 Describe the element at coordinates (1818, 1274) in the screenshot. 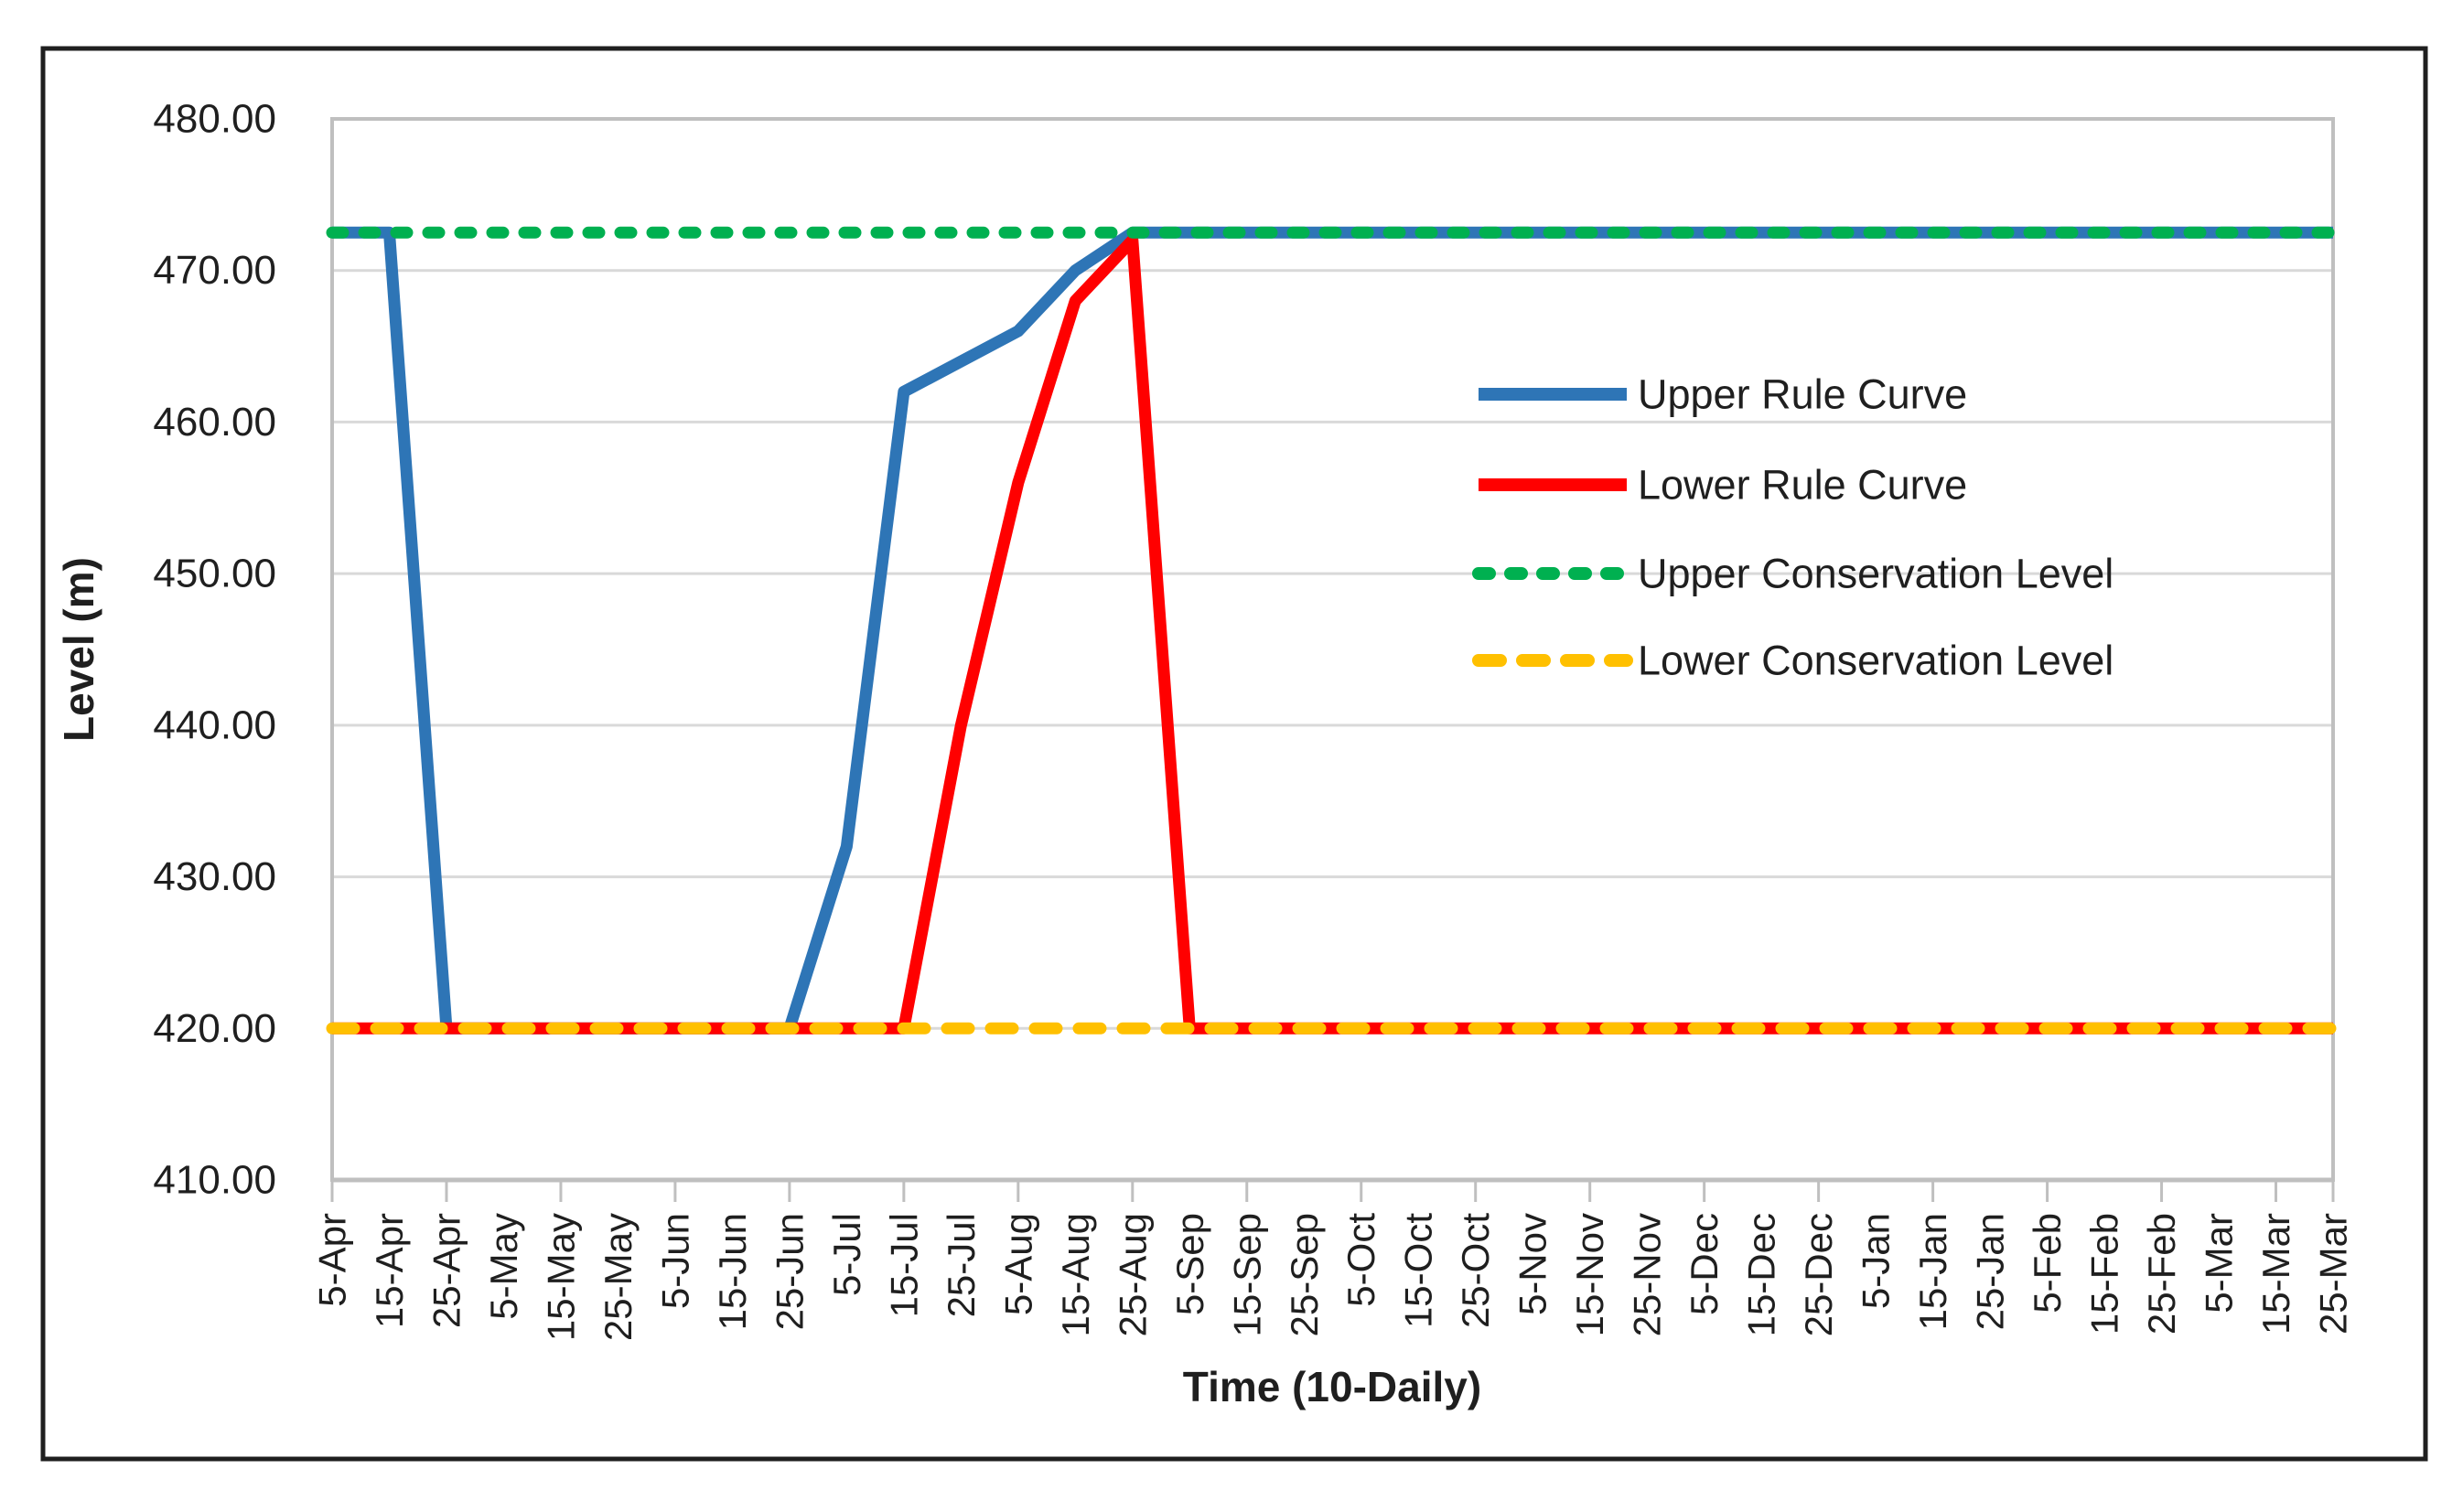

I see `x-axis-tick-label: 25-Dec` at that location.